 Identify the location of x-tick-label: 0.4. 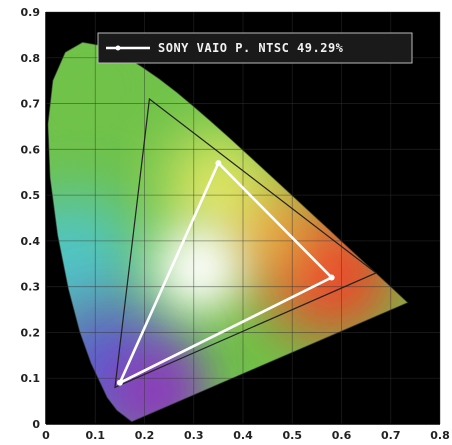
(243, 435).